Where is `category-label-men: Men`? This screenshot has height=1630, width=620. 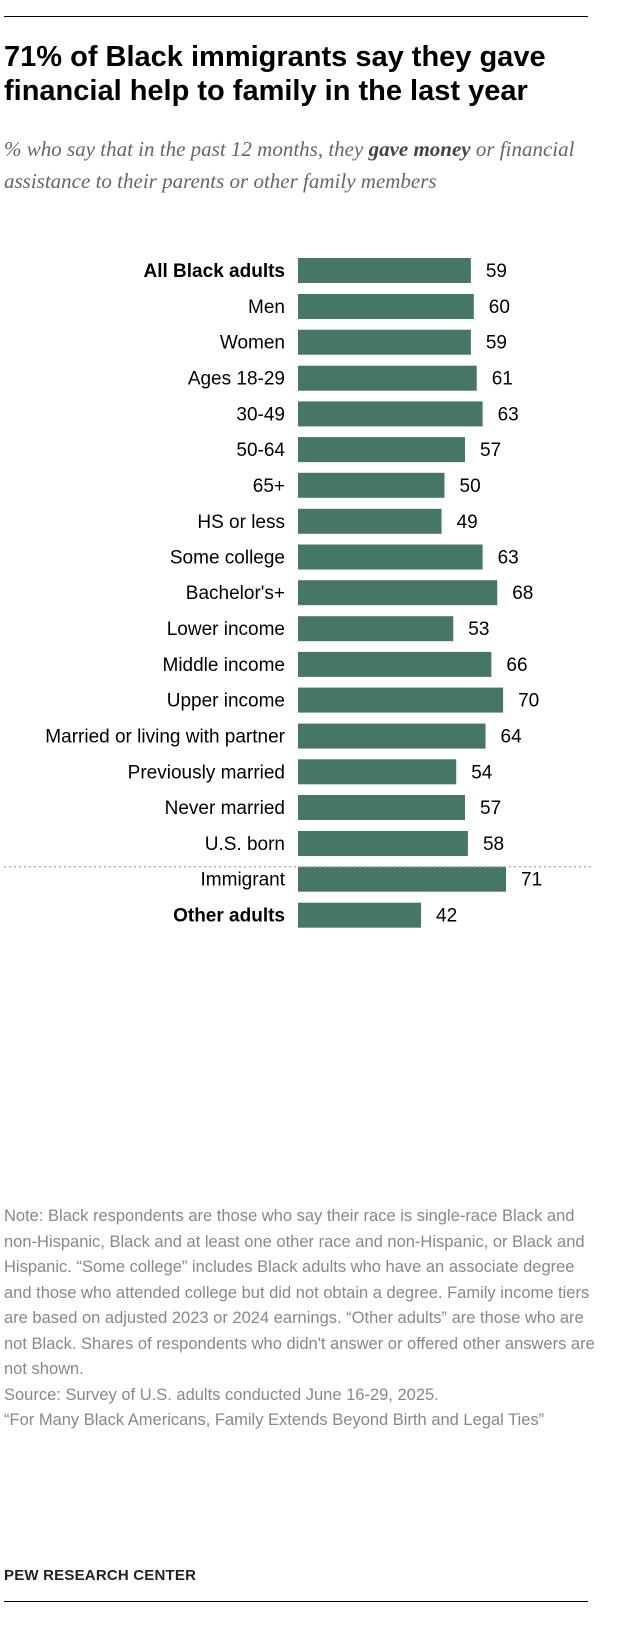 category-label-men: Men is located at coordinates (266, 307).